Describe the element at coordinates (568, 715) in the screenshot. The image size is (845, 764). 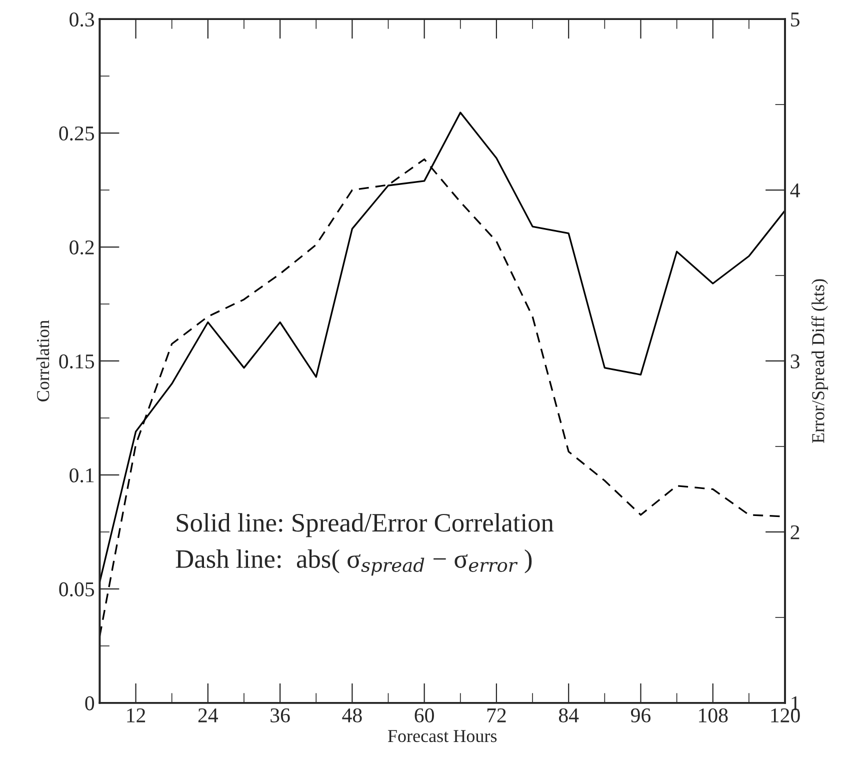
I see `x-tick-label: 84` at that location.